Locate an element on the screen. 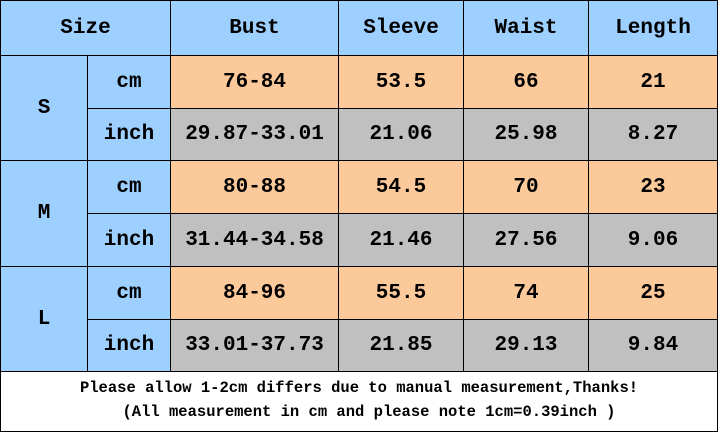 The width and height of the screenshot is (718, 432). header-cell: Size is located at coordinates (85, 28).